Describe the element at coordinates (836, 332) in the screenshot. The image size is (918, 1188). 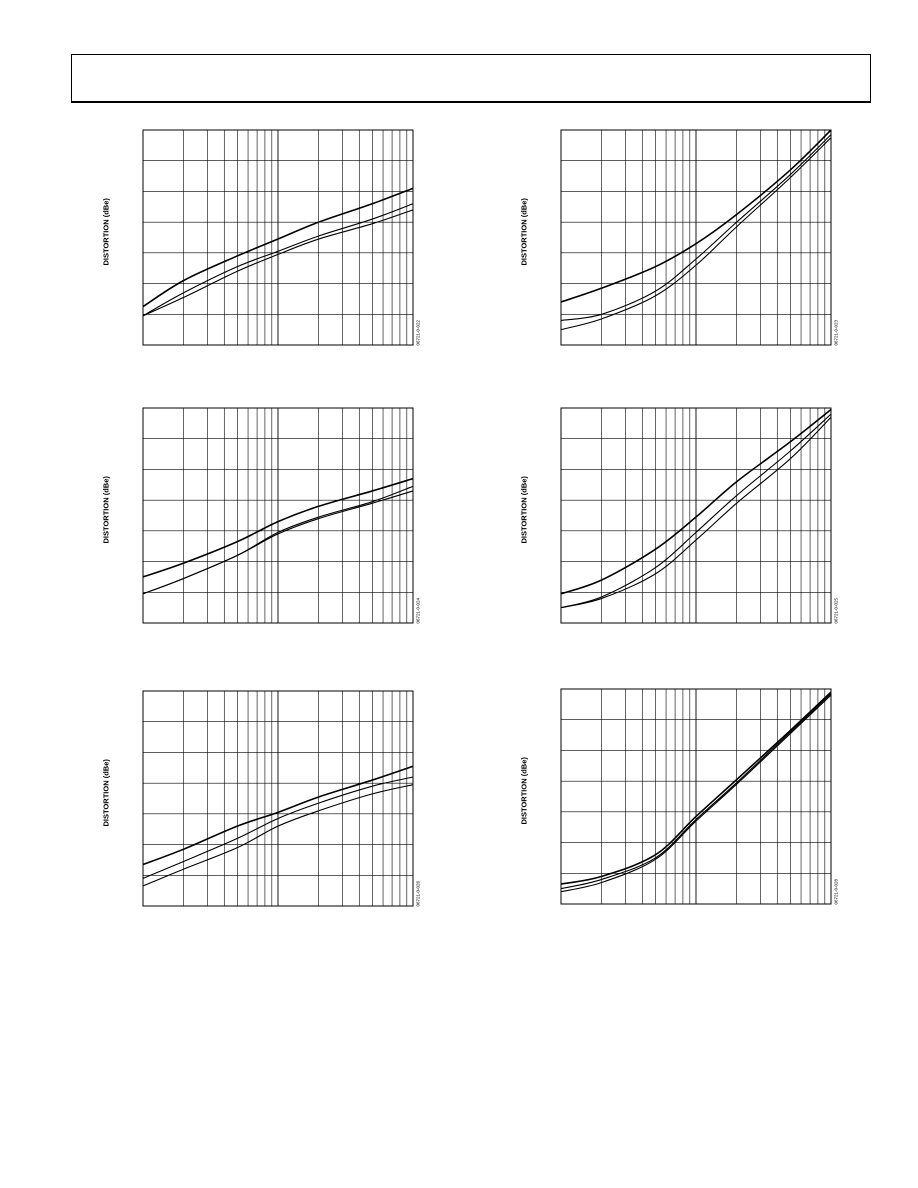
I see `figure-id: 06721-0-023` at that location.